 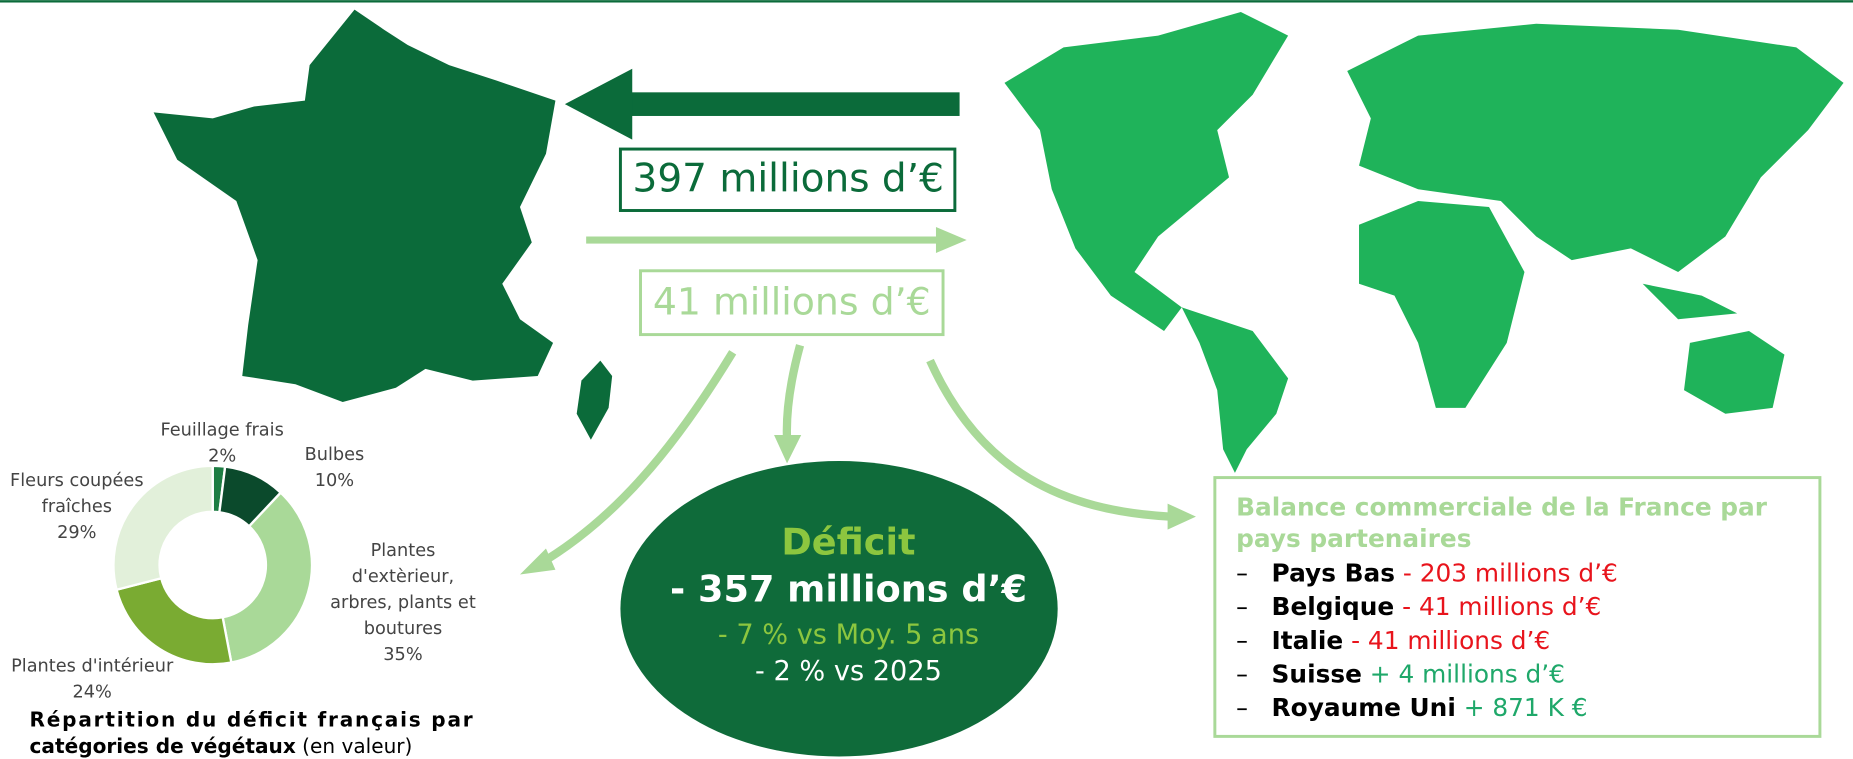 I want to click on export-arrow-shaft, so click(x=763, y=240).